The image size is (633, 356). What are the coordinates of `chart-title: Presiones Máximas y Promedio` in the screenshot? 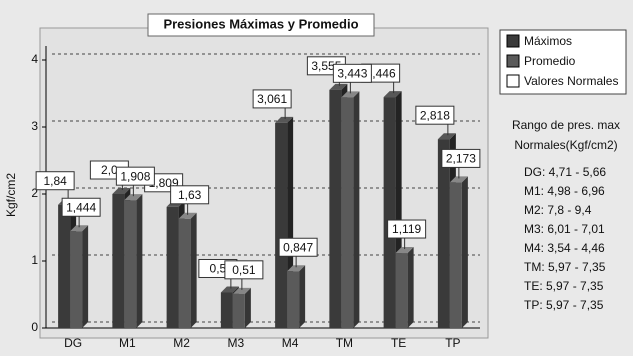 It's located at (260, 23).